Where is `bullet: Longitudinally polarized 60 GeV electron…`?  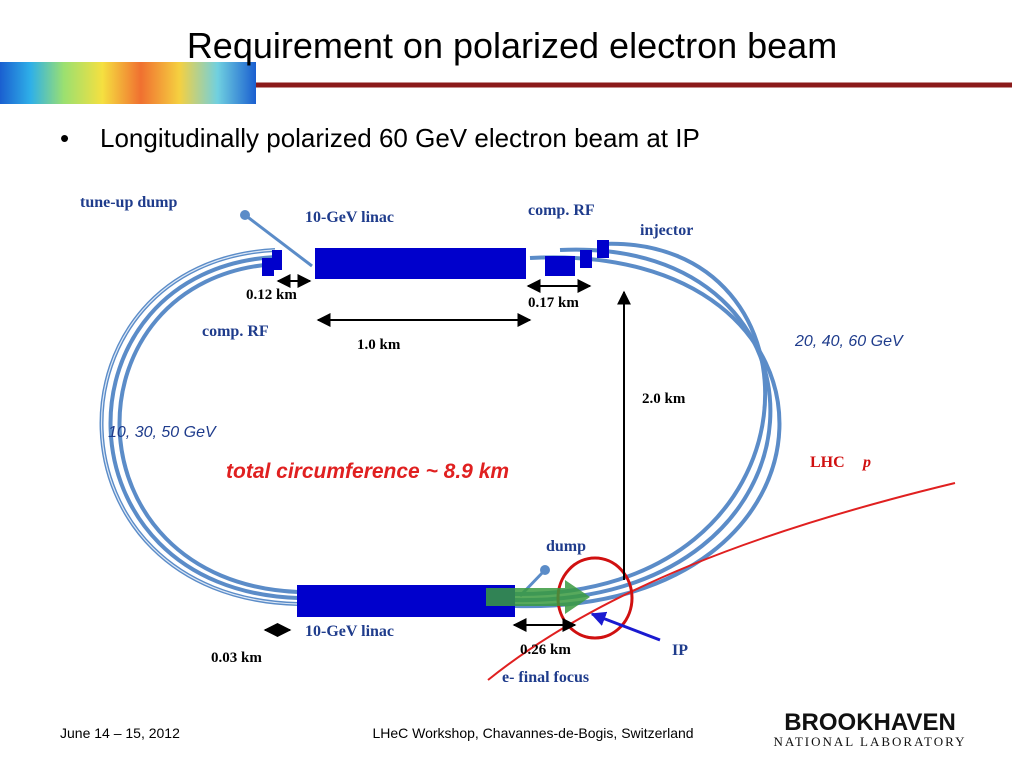
bullet: Longitudinally polarized 60 GeV electron… is located at coordinates (400, 138).